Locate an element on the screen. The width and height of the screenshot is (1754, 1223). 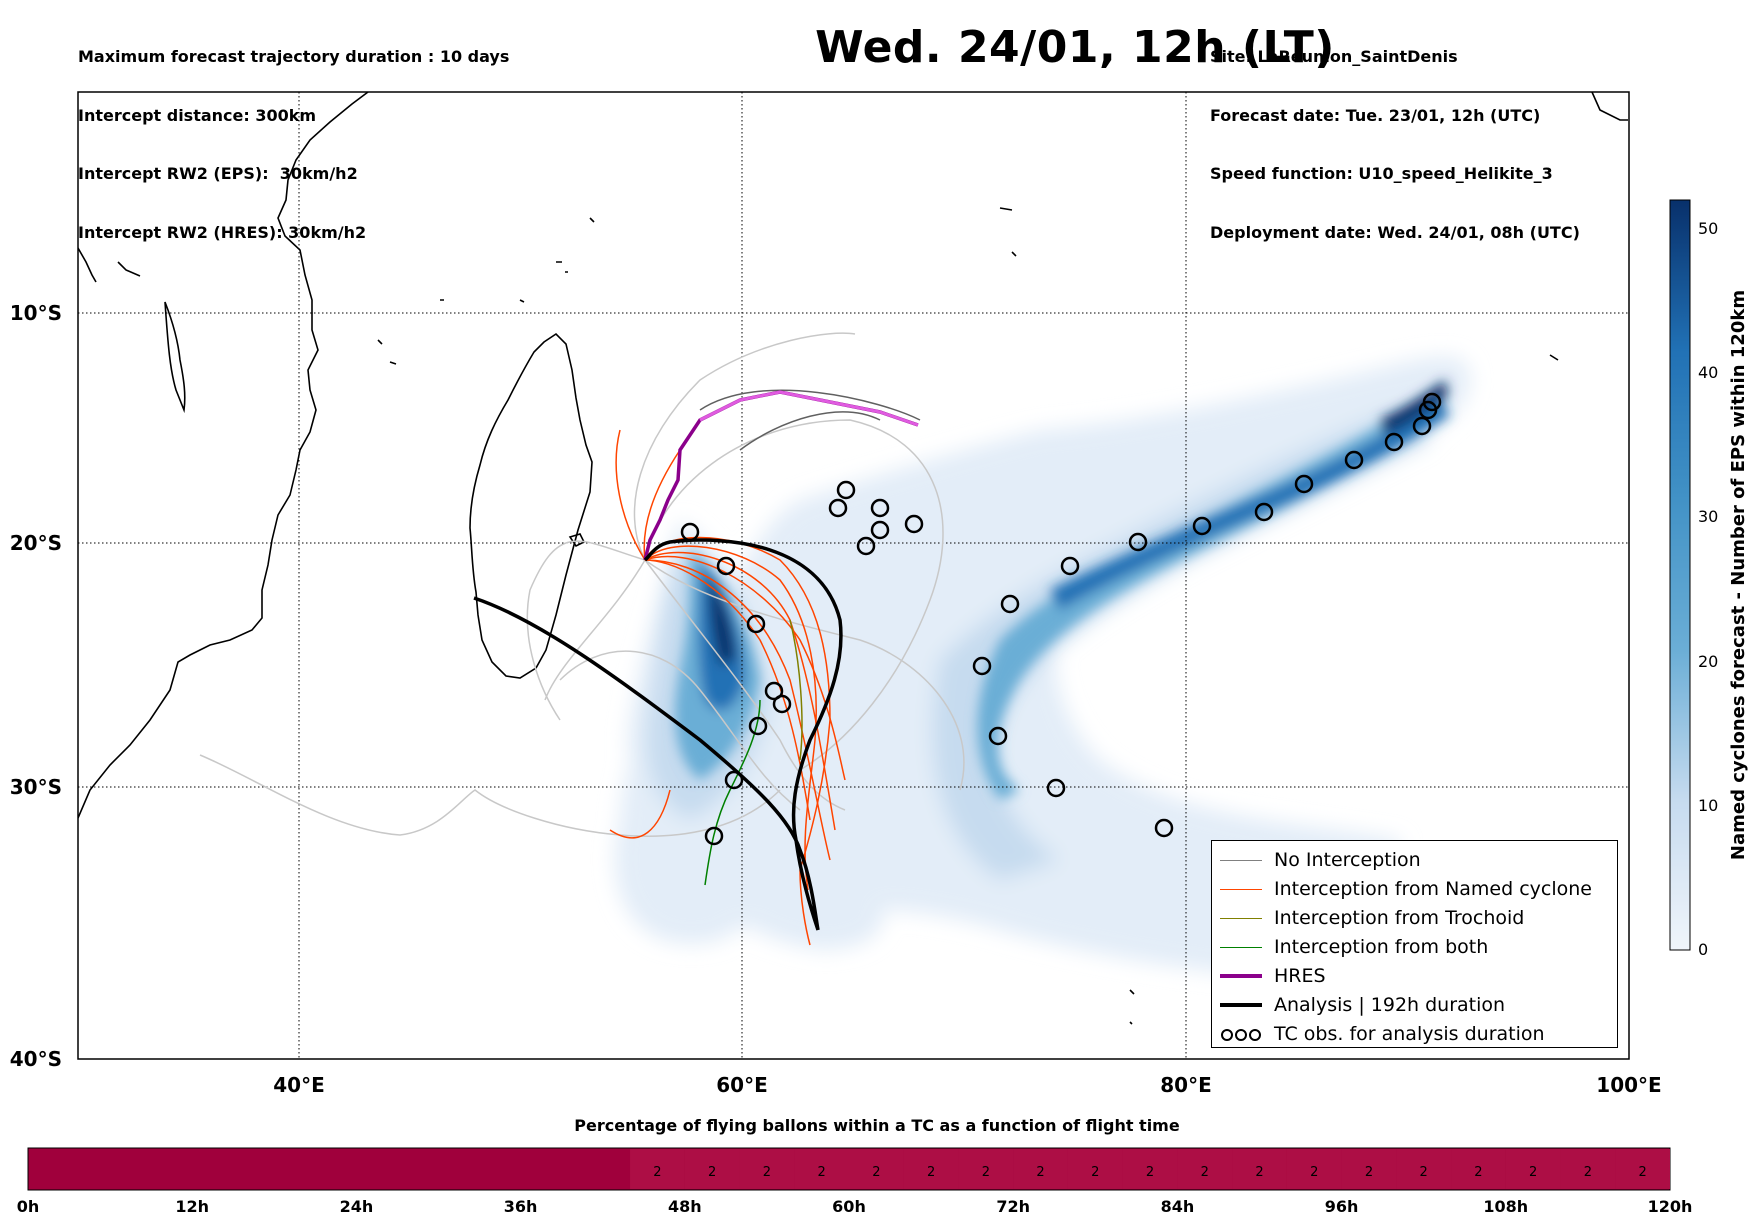
strip-time-label: 36h is located at coordinates (521, 1206).